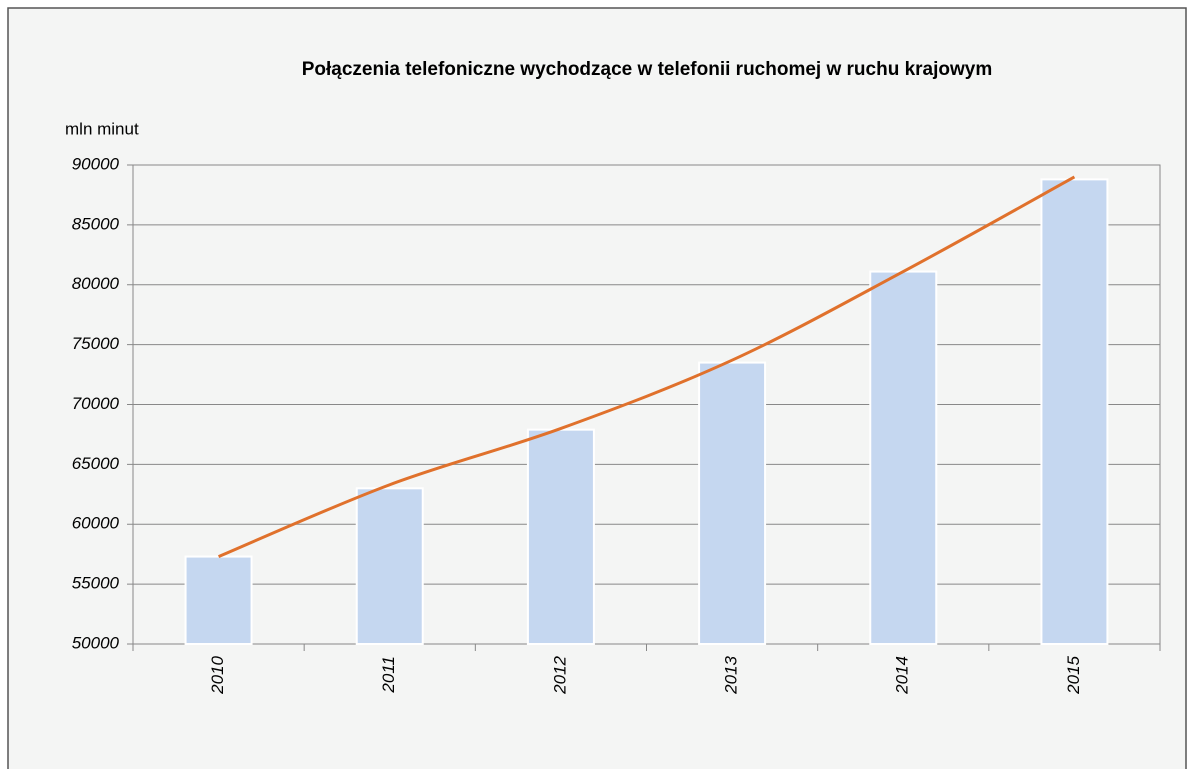  Describe the element at coordinates (96, 583) in the screenshot. I see `y-tick-label: 55000` at that location.